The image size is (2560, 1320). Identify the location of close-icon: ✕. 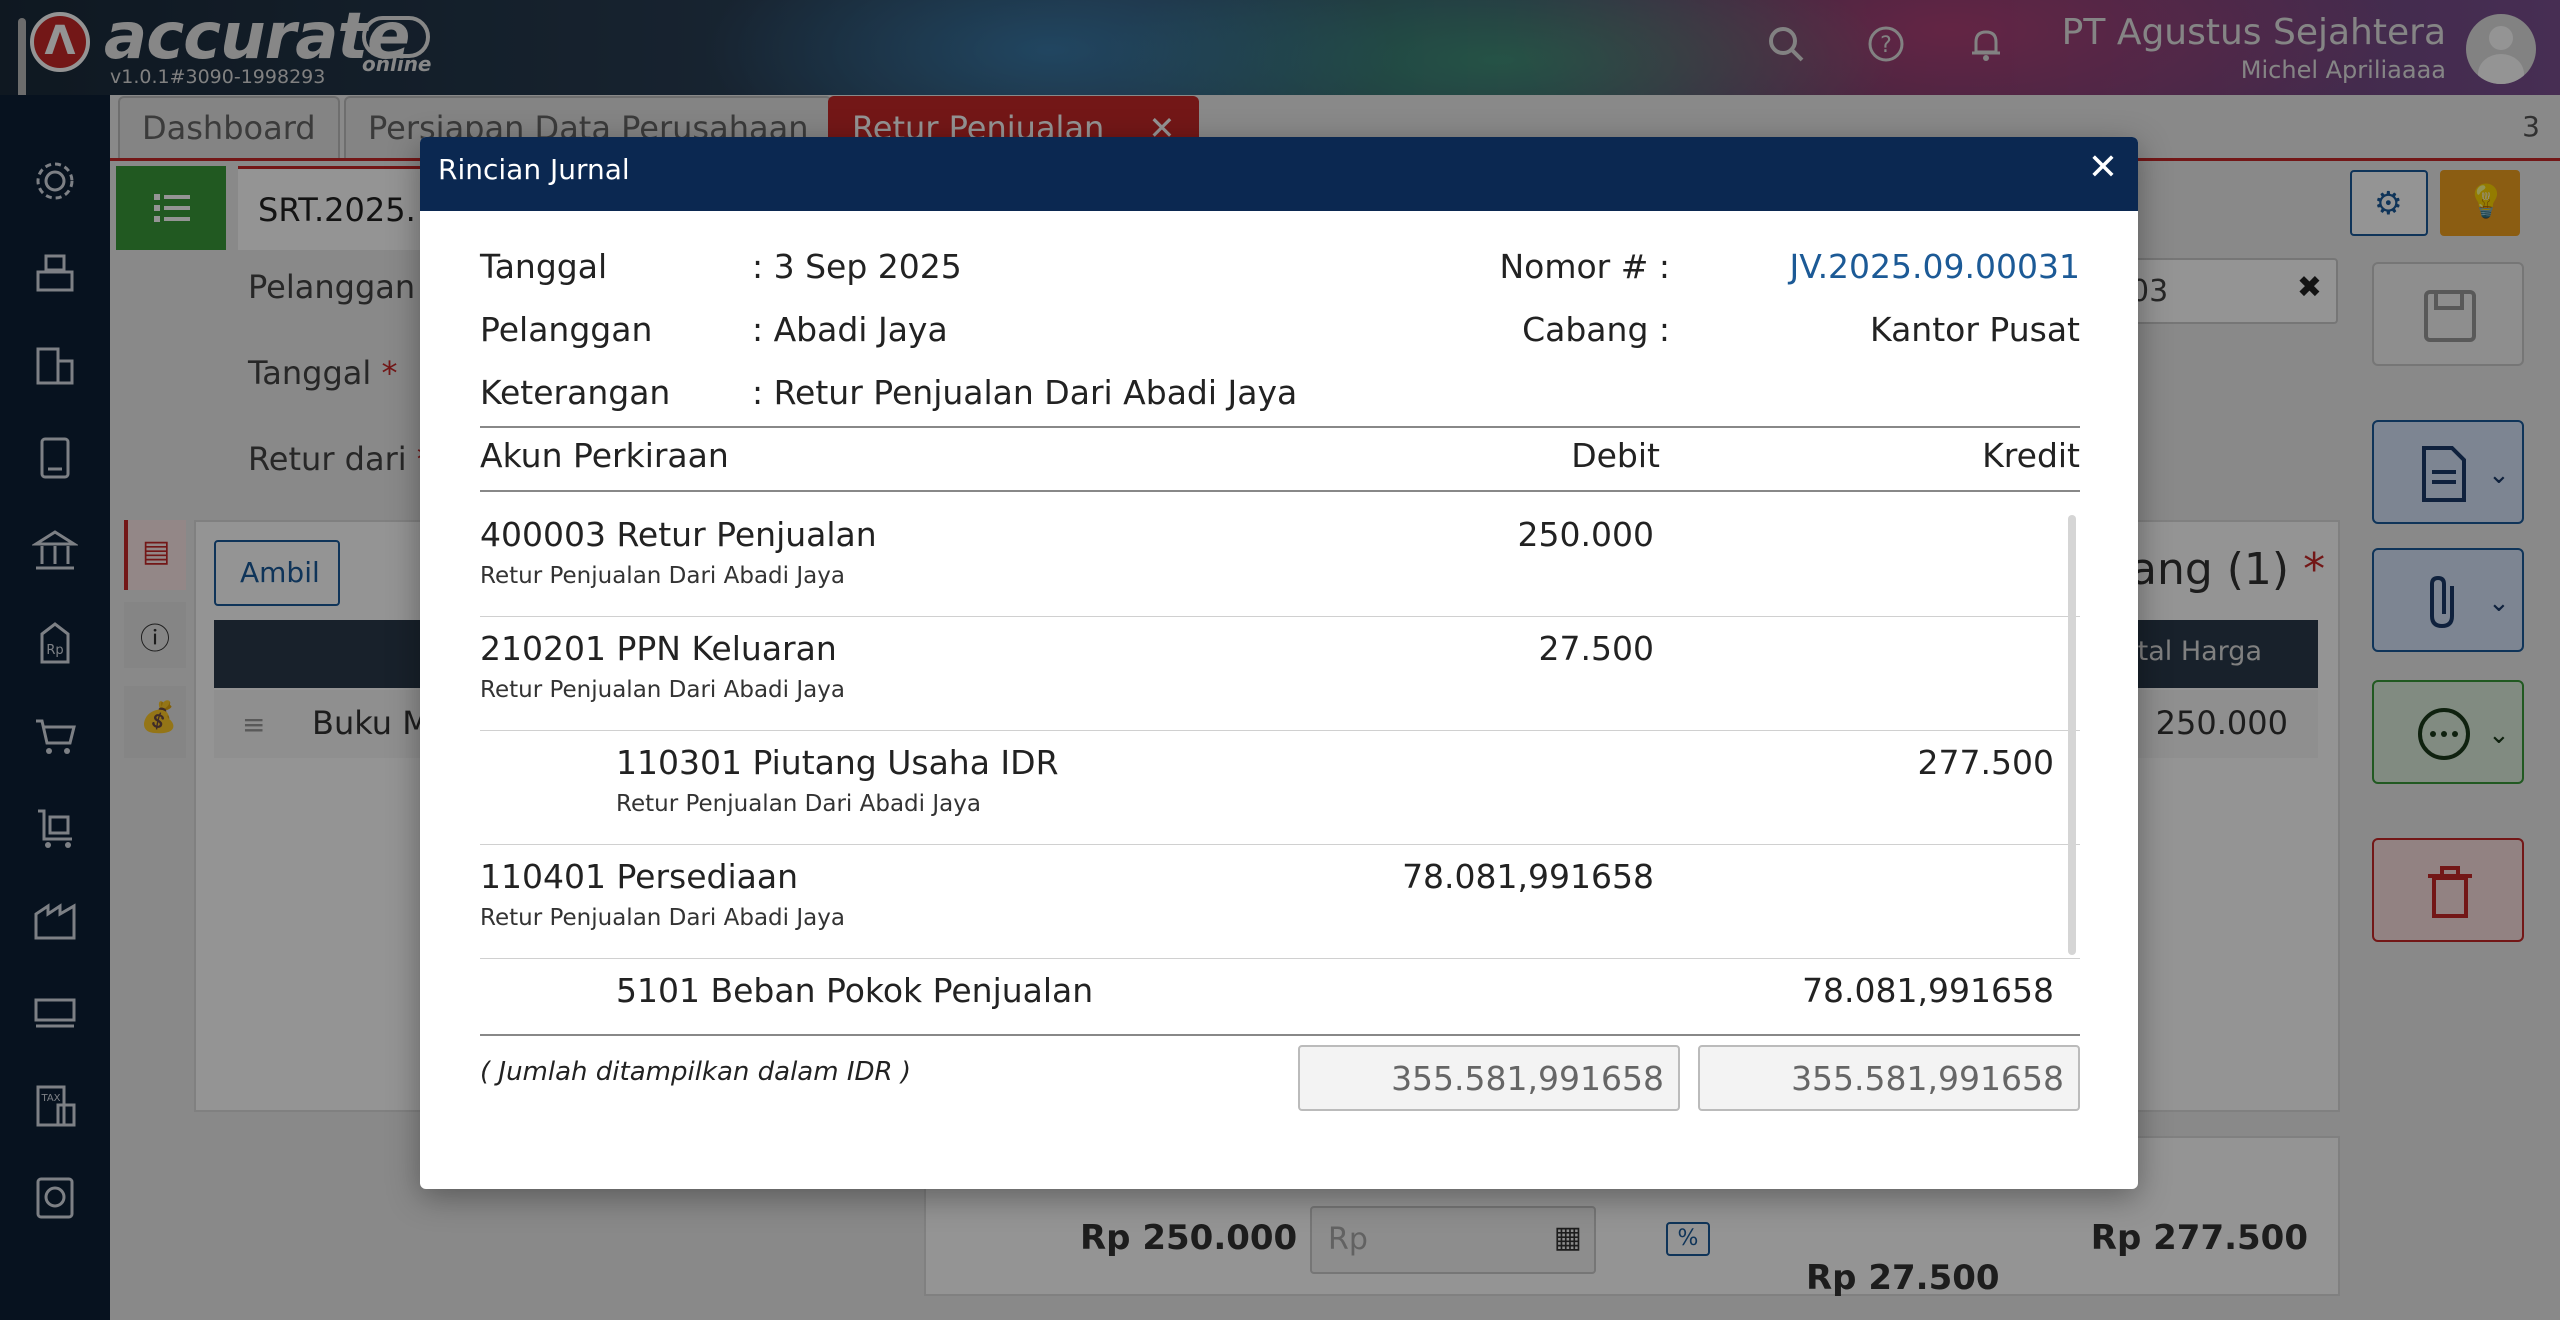
(2102, 167).